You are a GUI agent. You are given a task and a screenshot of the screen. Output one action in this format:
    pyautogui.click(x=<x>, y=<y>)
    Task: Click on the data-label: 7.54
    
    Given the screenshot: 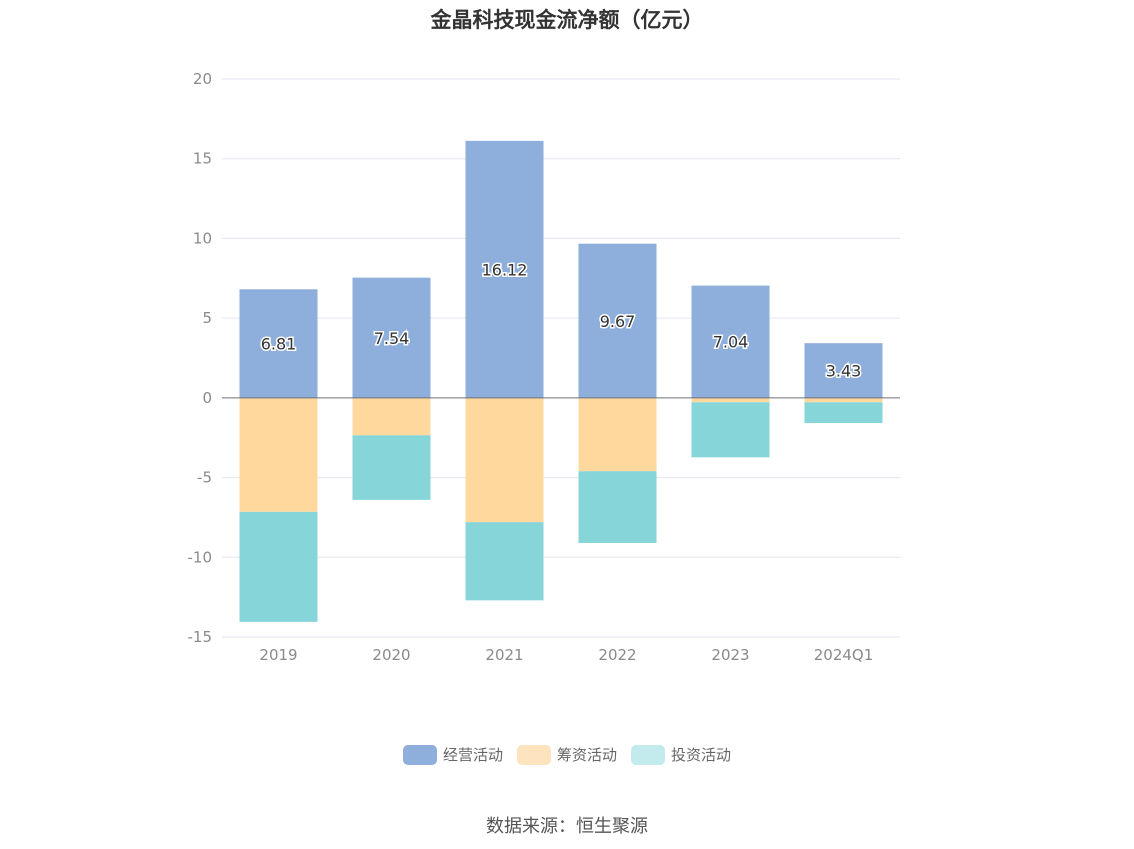 What is the action you would take?
    pyautogui.click(x=392, y=338)
    